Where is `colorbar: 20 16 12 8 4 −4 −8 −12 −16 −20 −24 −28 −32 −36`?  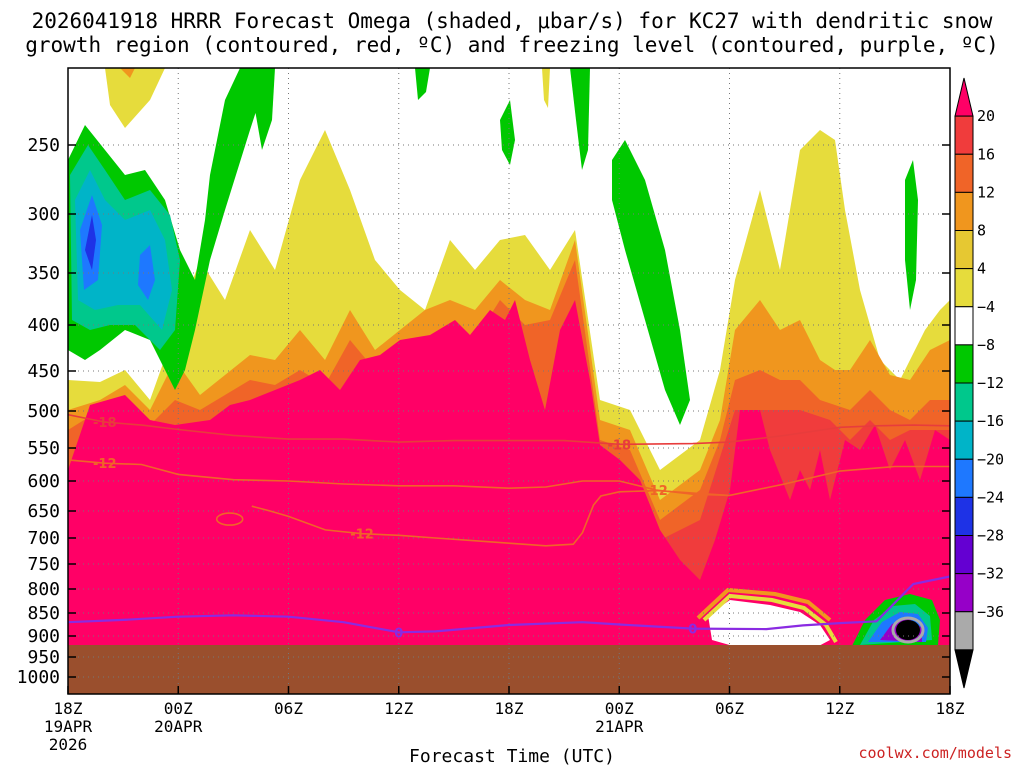 colorbar: 20 16 12 8 4 −4 −8 −12 −16 −20 −24 −28 −32 −36 is located at coordinates (979, 383).